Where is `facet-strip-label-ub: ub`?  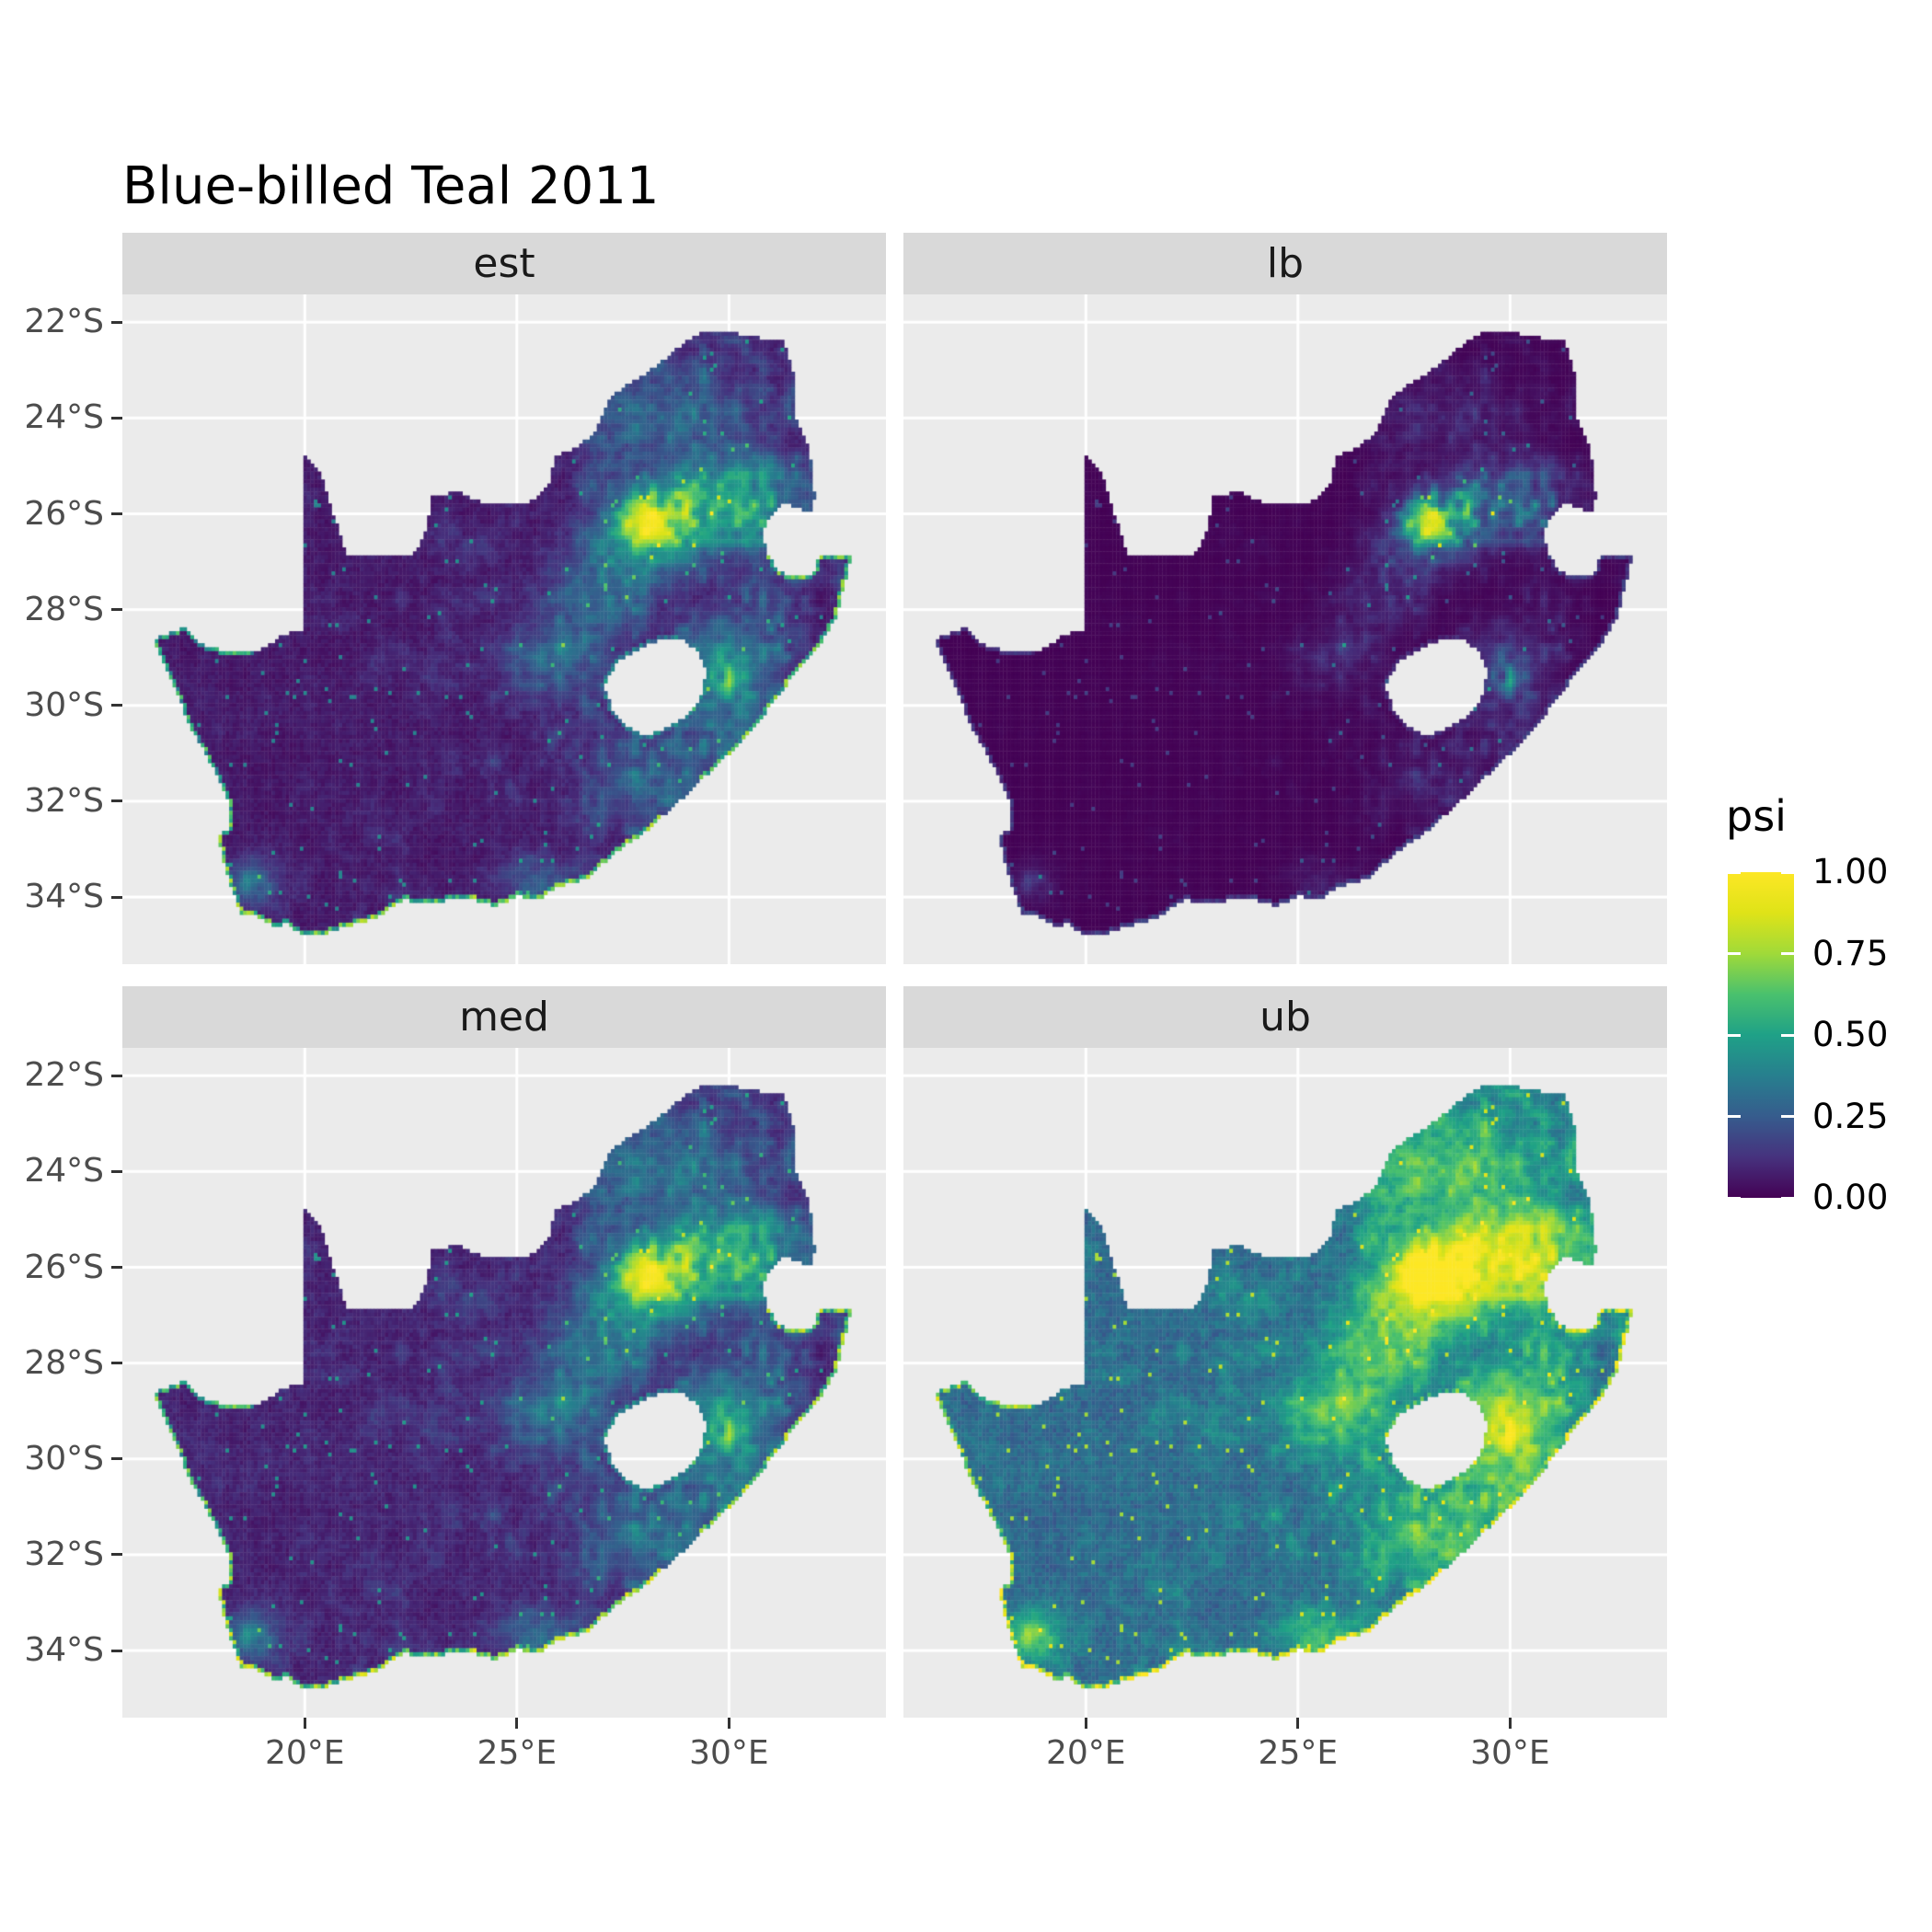
facet-strip-label-ub: ub is located at coordinates (1285, 1018).